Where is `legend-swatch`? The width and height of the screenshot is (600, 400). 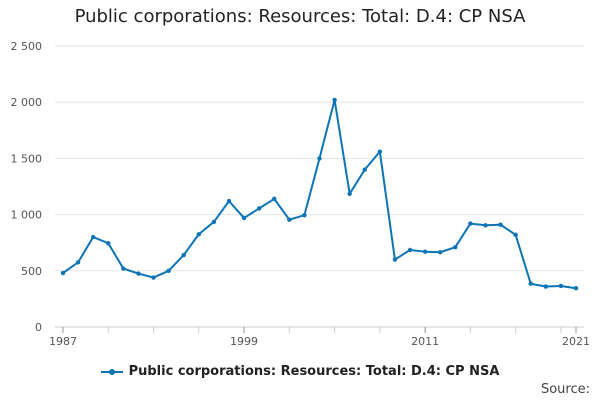 legend-swatch is located at coordinates (111, 371).